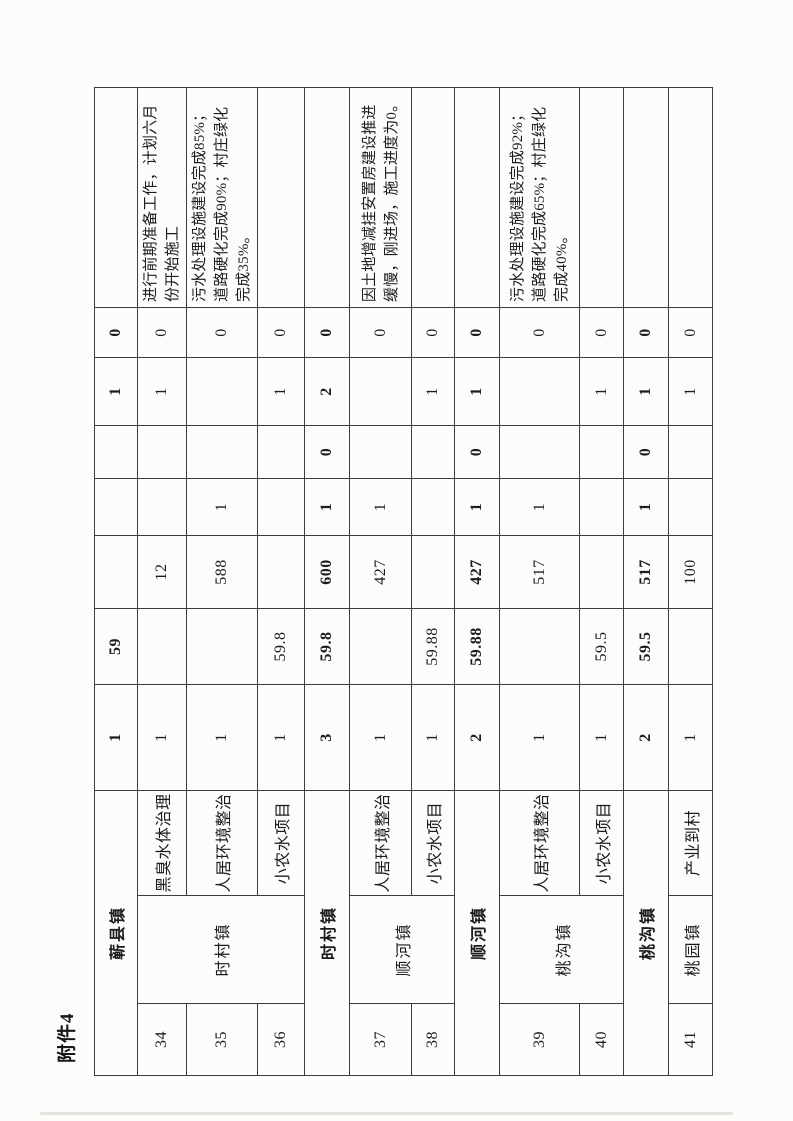 This screenshot has height=1121, width=793. Describe the element at coordinates (327, 737) in the screenshot. I see `cell-qty: 3` at that location.